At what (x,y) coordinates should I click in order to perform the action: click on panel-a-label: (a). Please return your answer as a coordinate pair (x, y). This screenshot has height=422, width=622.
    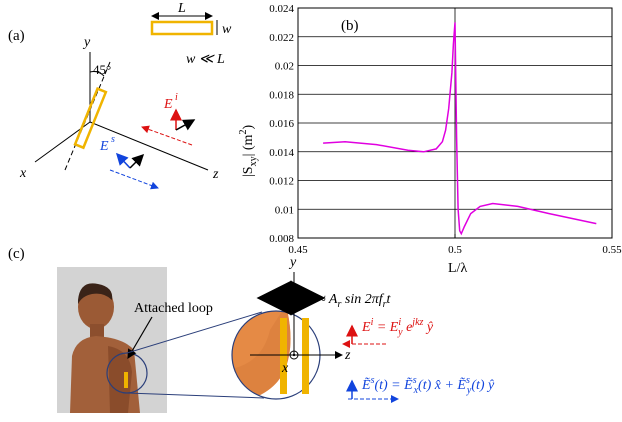
    Looking at the image, I should click on (16, 36).